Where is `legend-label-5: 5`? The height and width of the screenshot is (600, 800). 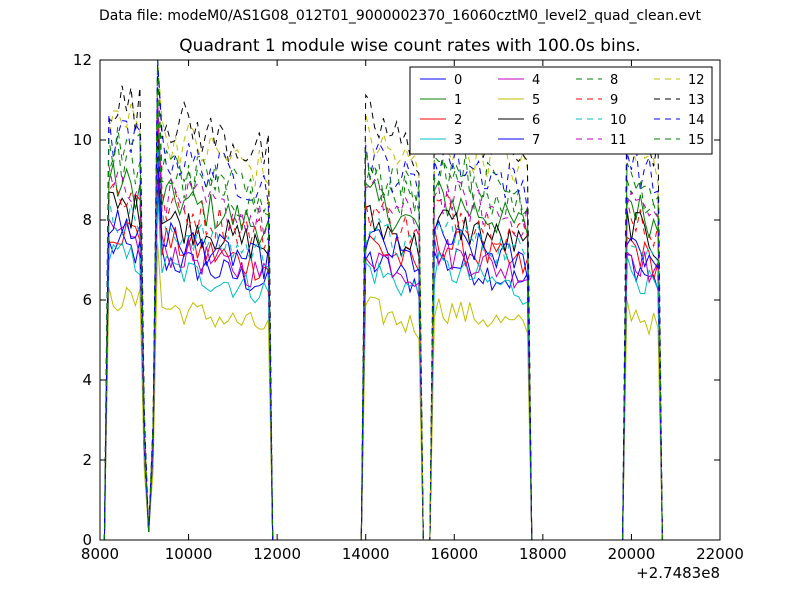
legend-label-5: 5 is located at coordinates (536, 100).